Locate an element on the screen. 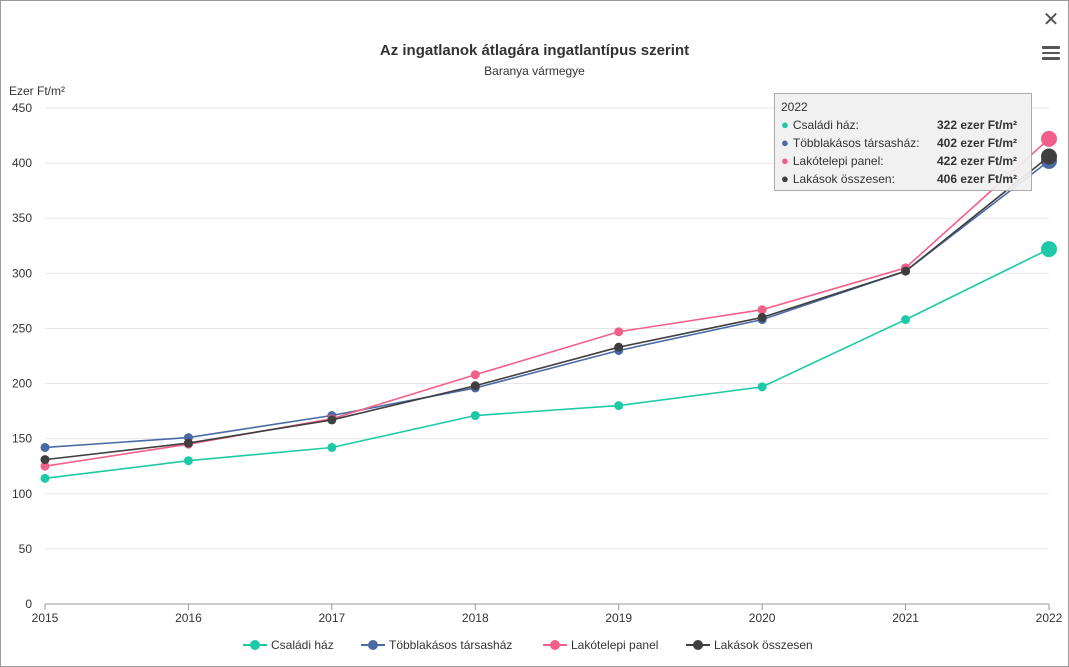 This screenshot has height=667, width=1069. legend-item-tobblakasos-tarsashaz: Többlakásos társasház is located at coordinates (436, 647).